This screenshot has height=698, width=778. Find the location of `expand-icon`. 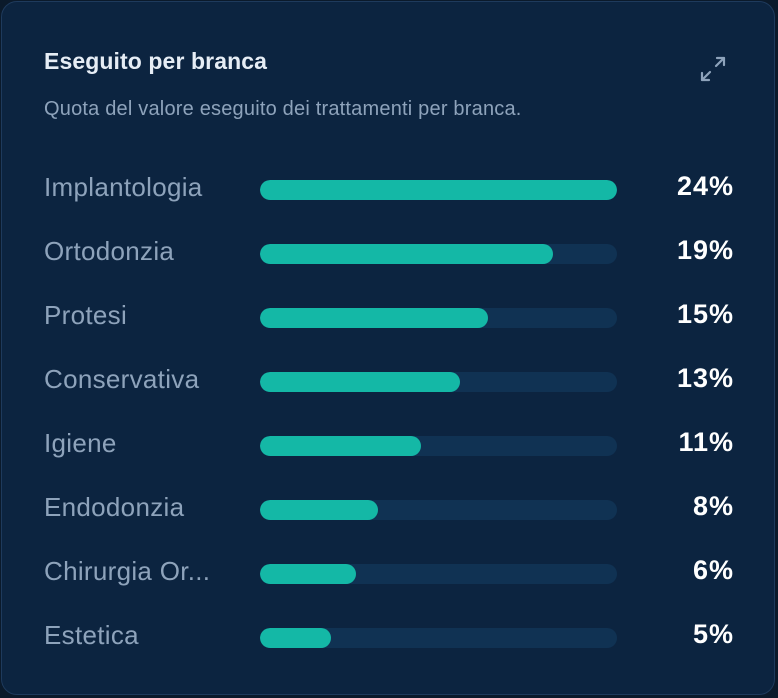

expand-icon is located at coordinates (713, 69).